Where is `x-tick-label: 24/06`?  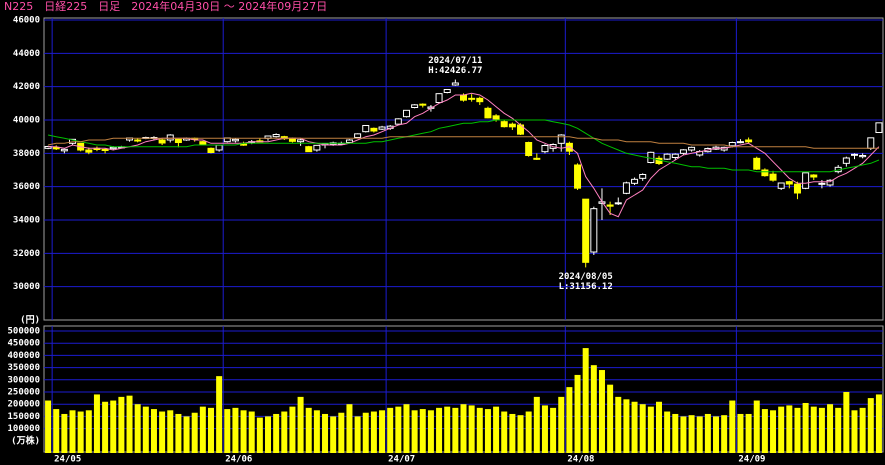 x-tick-label: 24/06 is located at coordinates (238, 460).